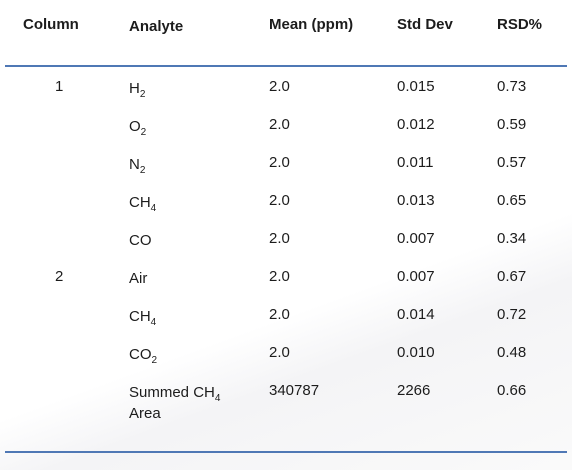 This screenshot has height=470, width=572. Describe the element at coordinates (51, 24) in the screenshot. I see `header-column: Column` at that location.